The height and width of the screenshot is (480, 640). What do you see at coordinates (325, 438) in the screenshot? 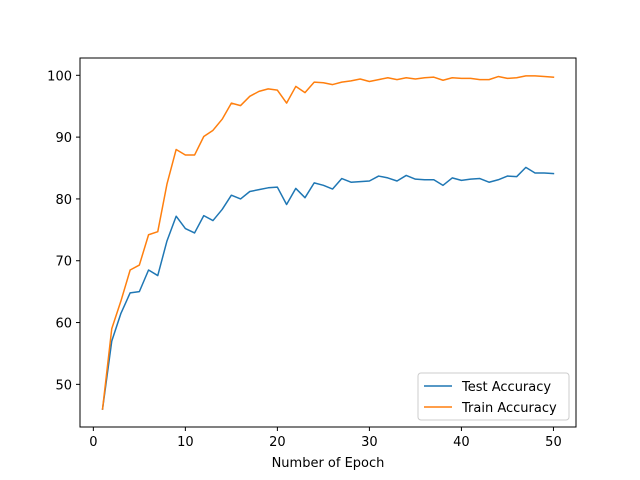
I see `x-ticks: 0 10 20 30 40 50` at bounding box center [325, 438].